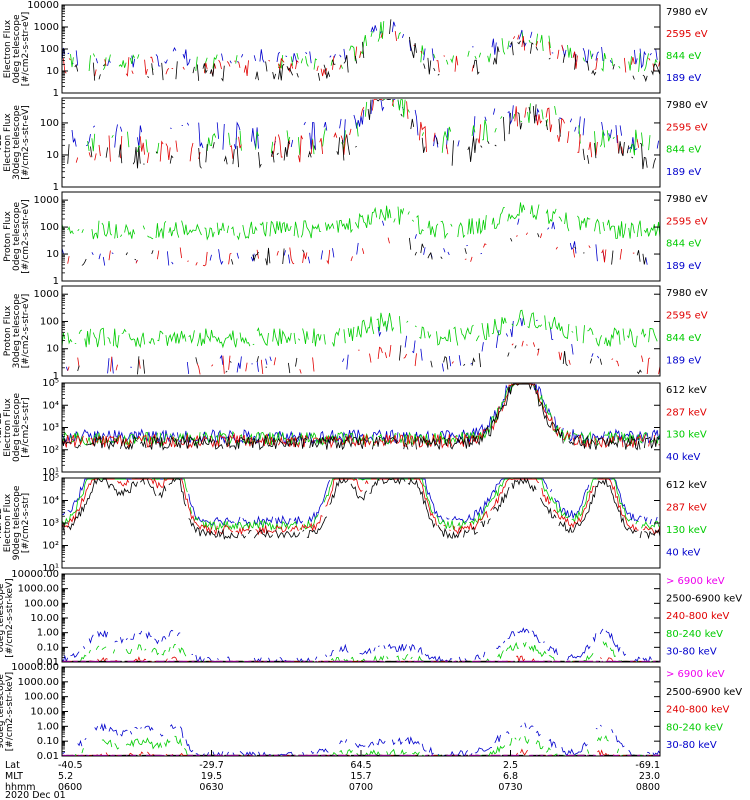 Image resolution: width=750 pixels, height=800 pixels. What do you see at coordinates (364, 357) in the screenshot?
I see `series-2595-ev` at bounding box center [364, 357].